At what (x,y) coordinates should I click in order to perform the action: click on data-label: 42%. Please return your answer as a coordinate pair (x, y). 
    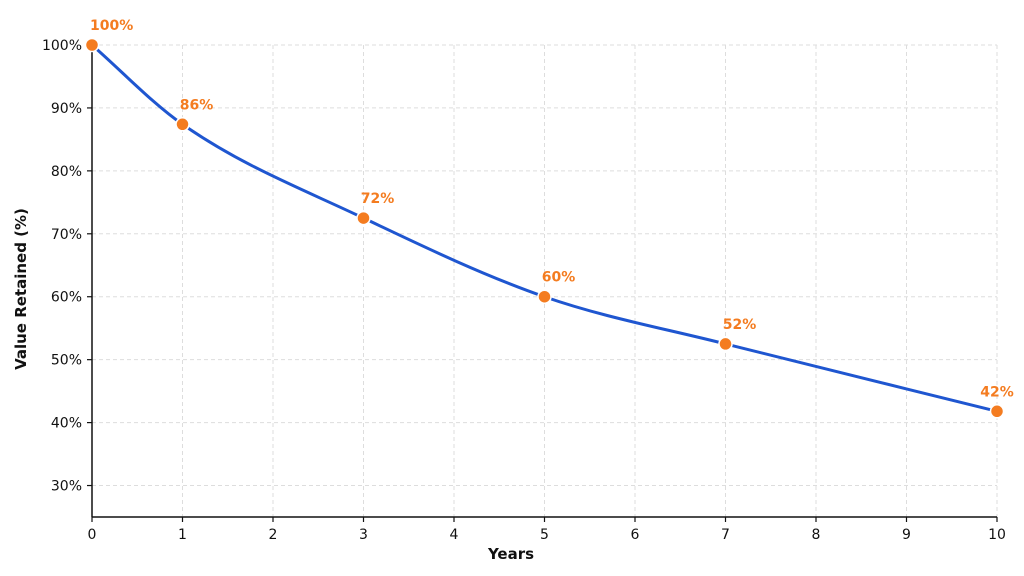
    Looking at the image, I should click on (997, 392).